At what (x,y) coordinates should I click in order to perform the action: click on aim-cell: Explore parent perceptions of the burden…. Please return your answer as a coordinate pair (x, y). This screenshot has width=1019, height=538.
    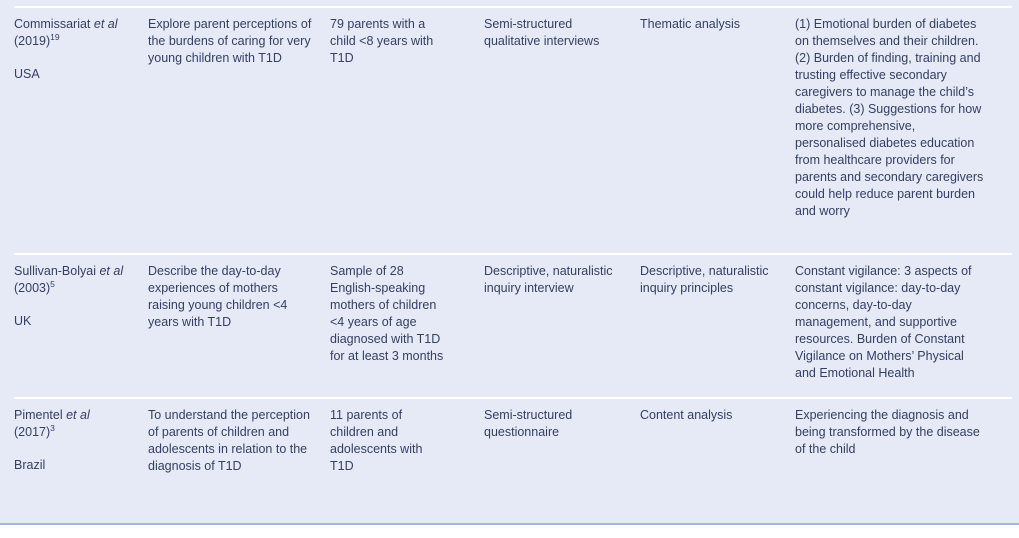
    Looking at the image, I should click on (230, 41).